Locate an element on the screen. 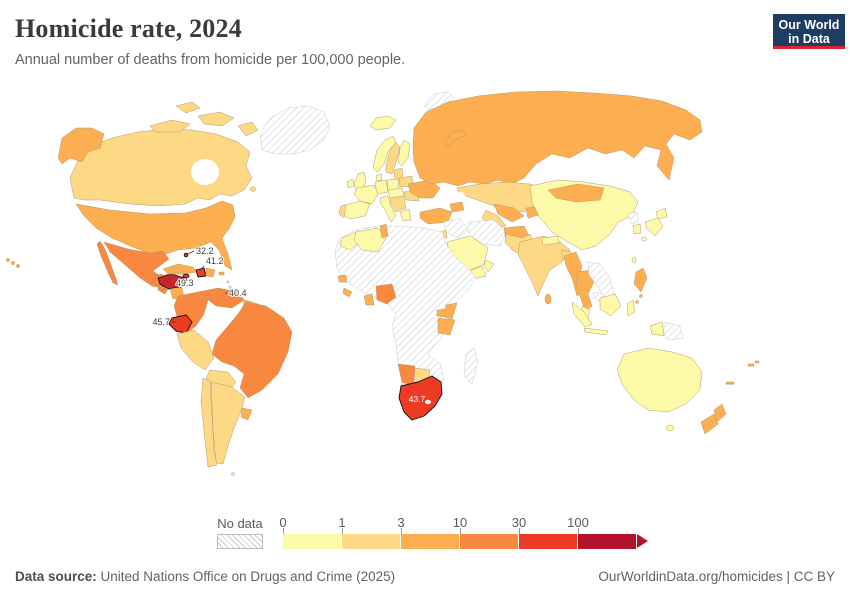  country-hawaii is located at coordinates (13, 263).